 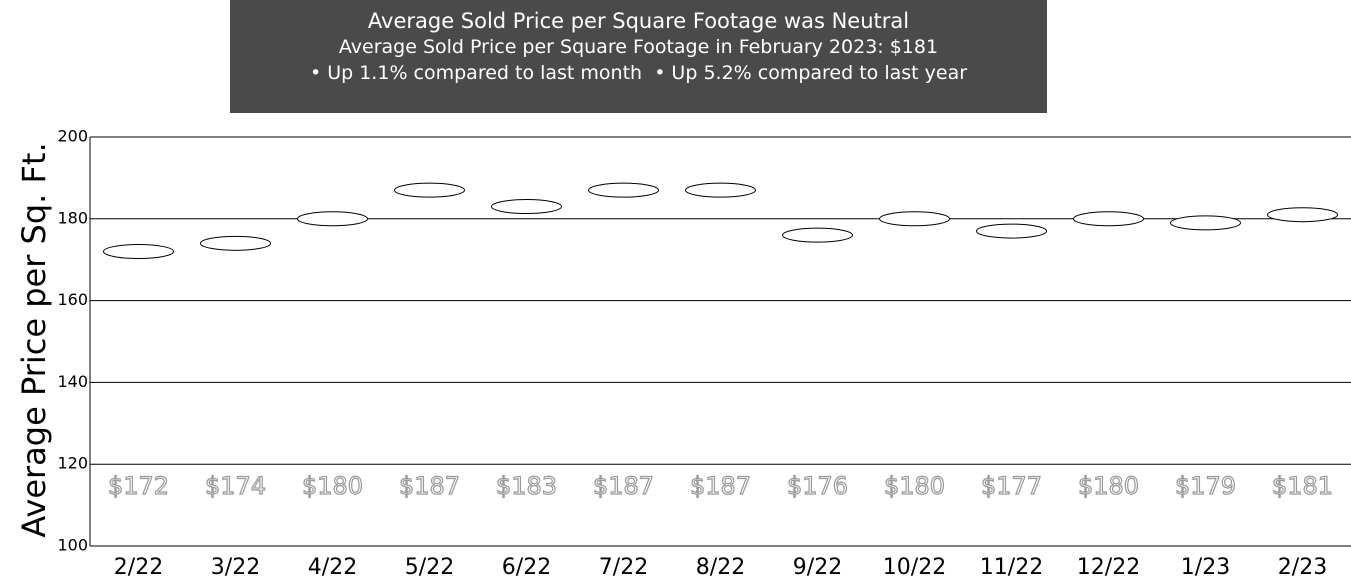 What do you see at coordinates (1205, 486) in the screenshot?
I see `value-label: $179` at bounding box center [1205, 486].